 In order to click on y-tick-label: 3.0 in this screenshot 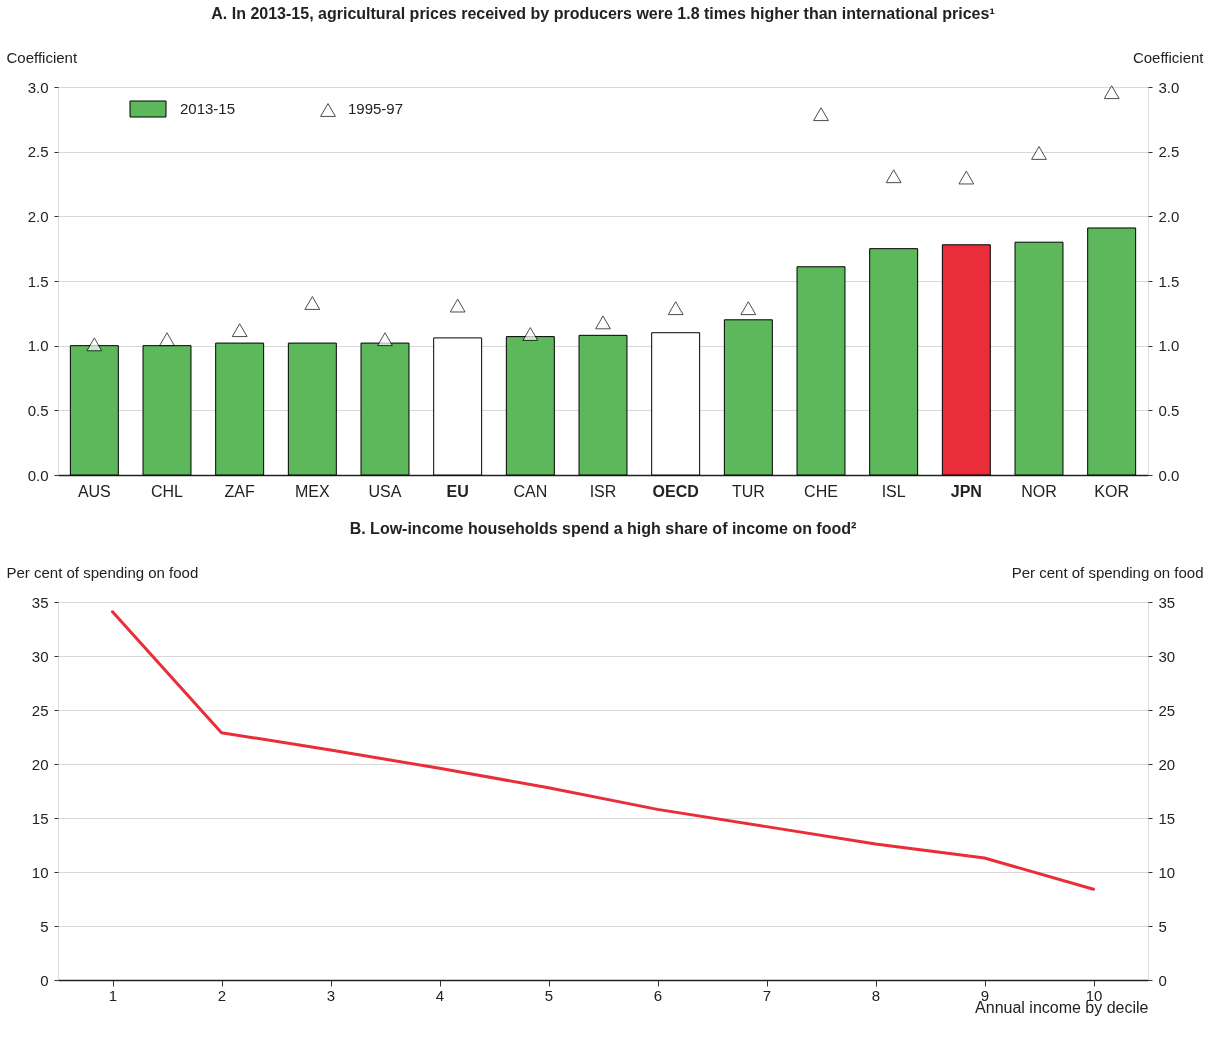, I will do `click(38, 87)`.